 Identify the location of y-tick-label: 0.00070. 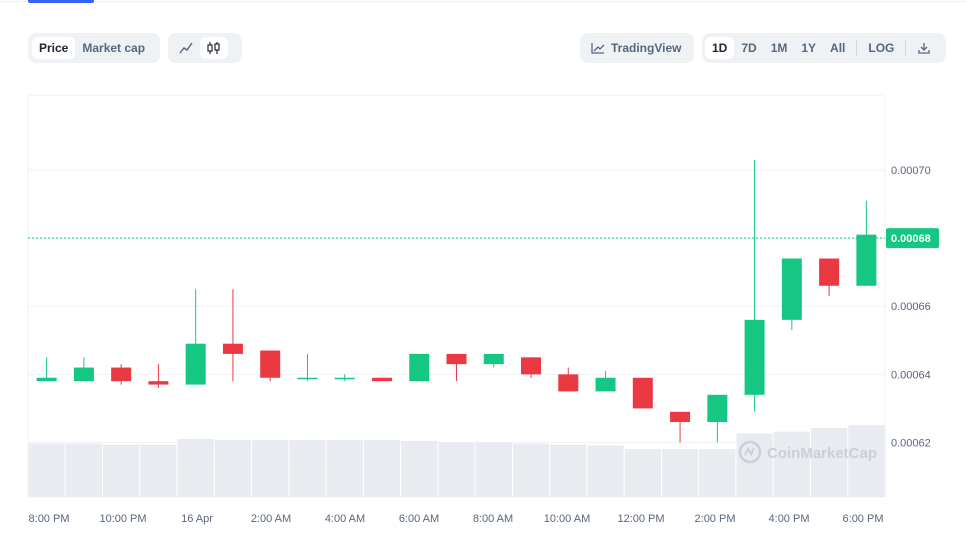
(911, 171).